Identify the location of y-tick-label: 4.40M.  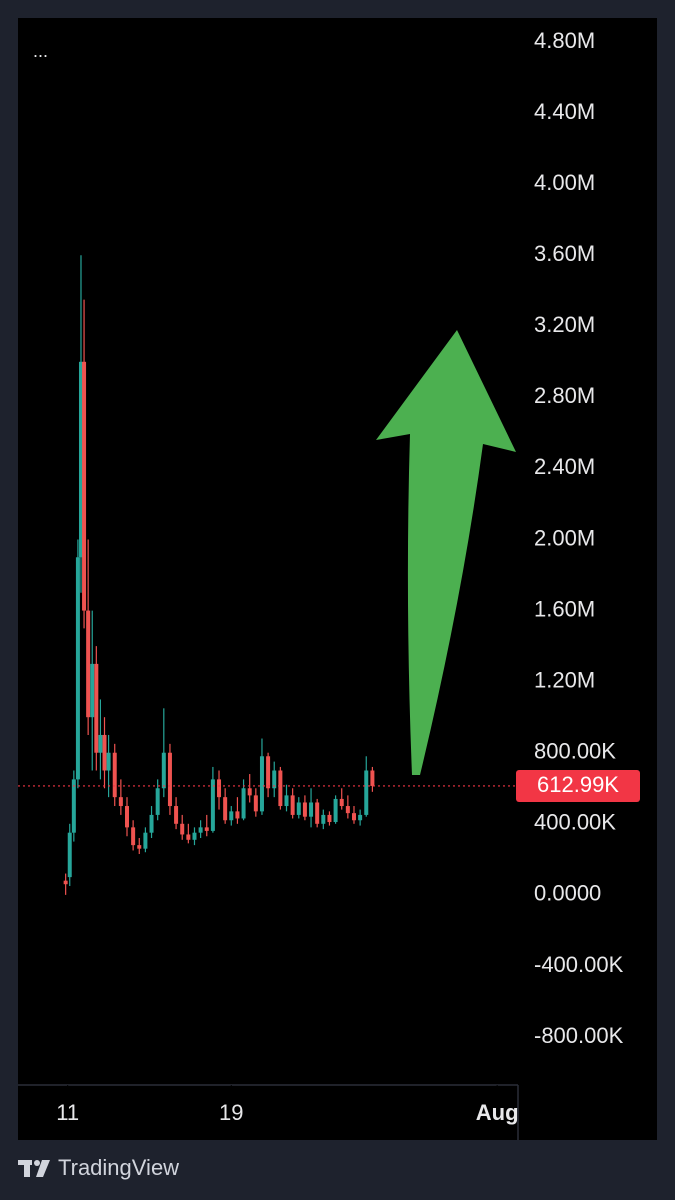
(564, 111).